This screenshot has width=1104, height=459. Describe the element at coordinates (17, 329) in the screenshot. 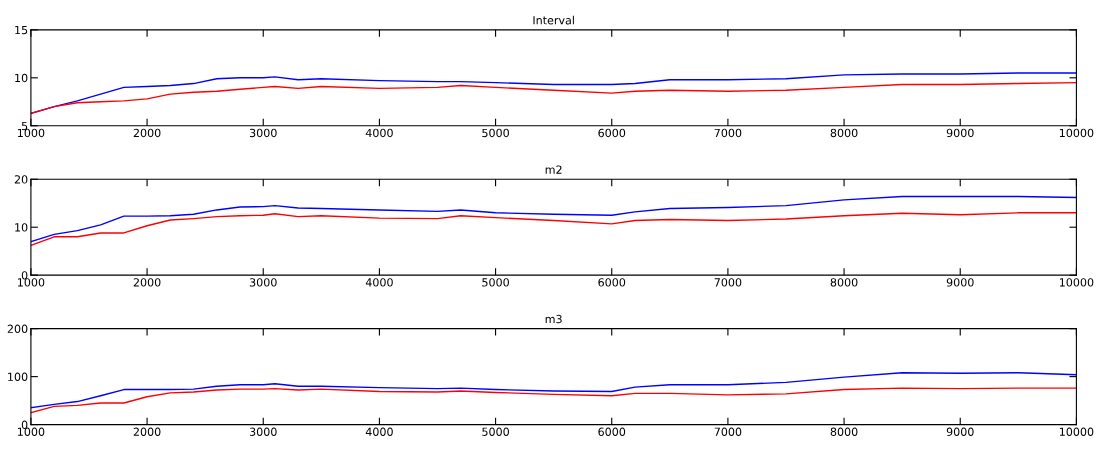

I see `y-tick-label: 200` at that location.